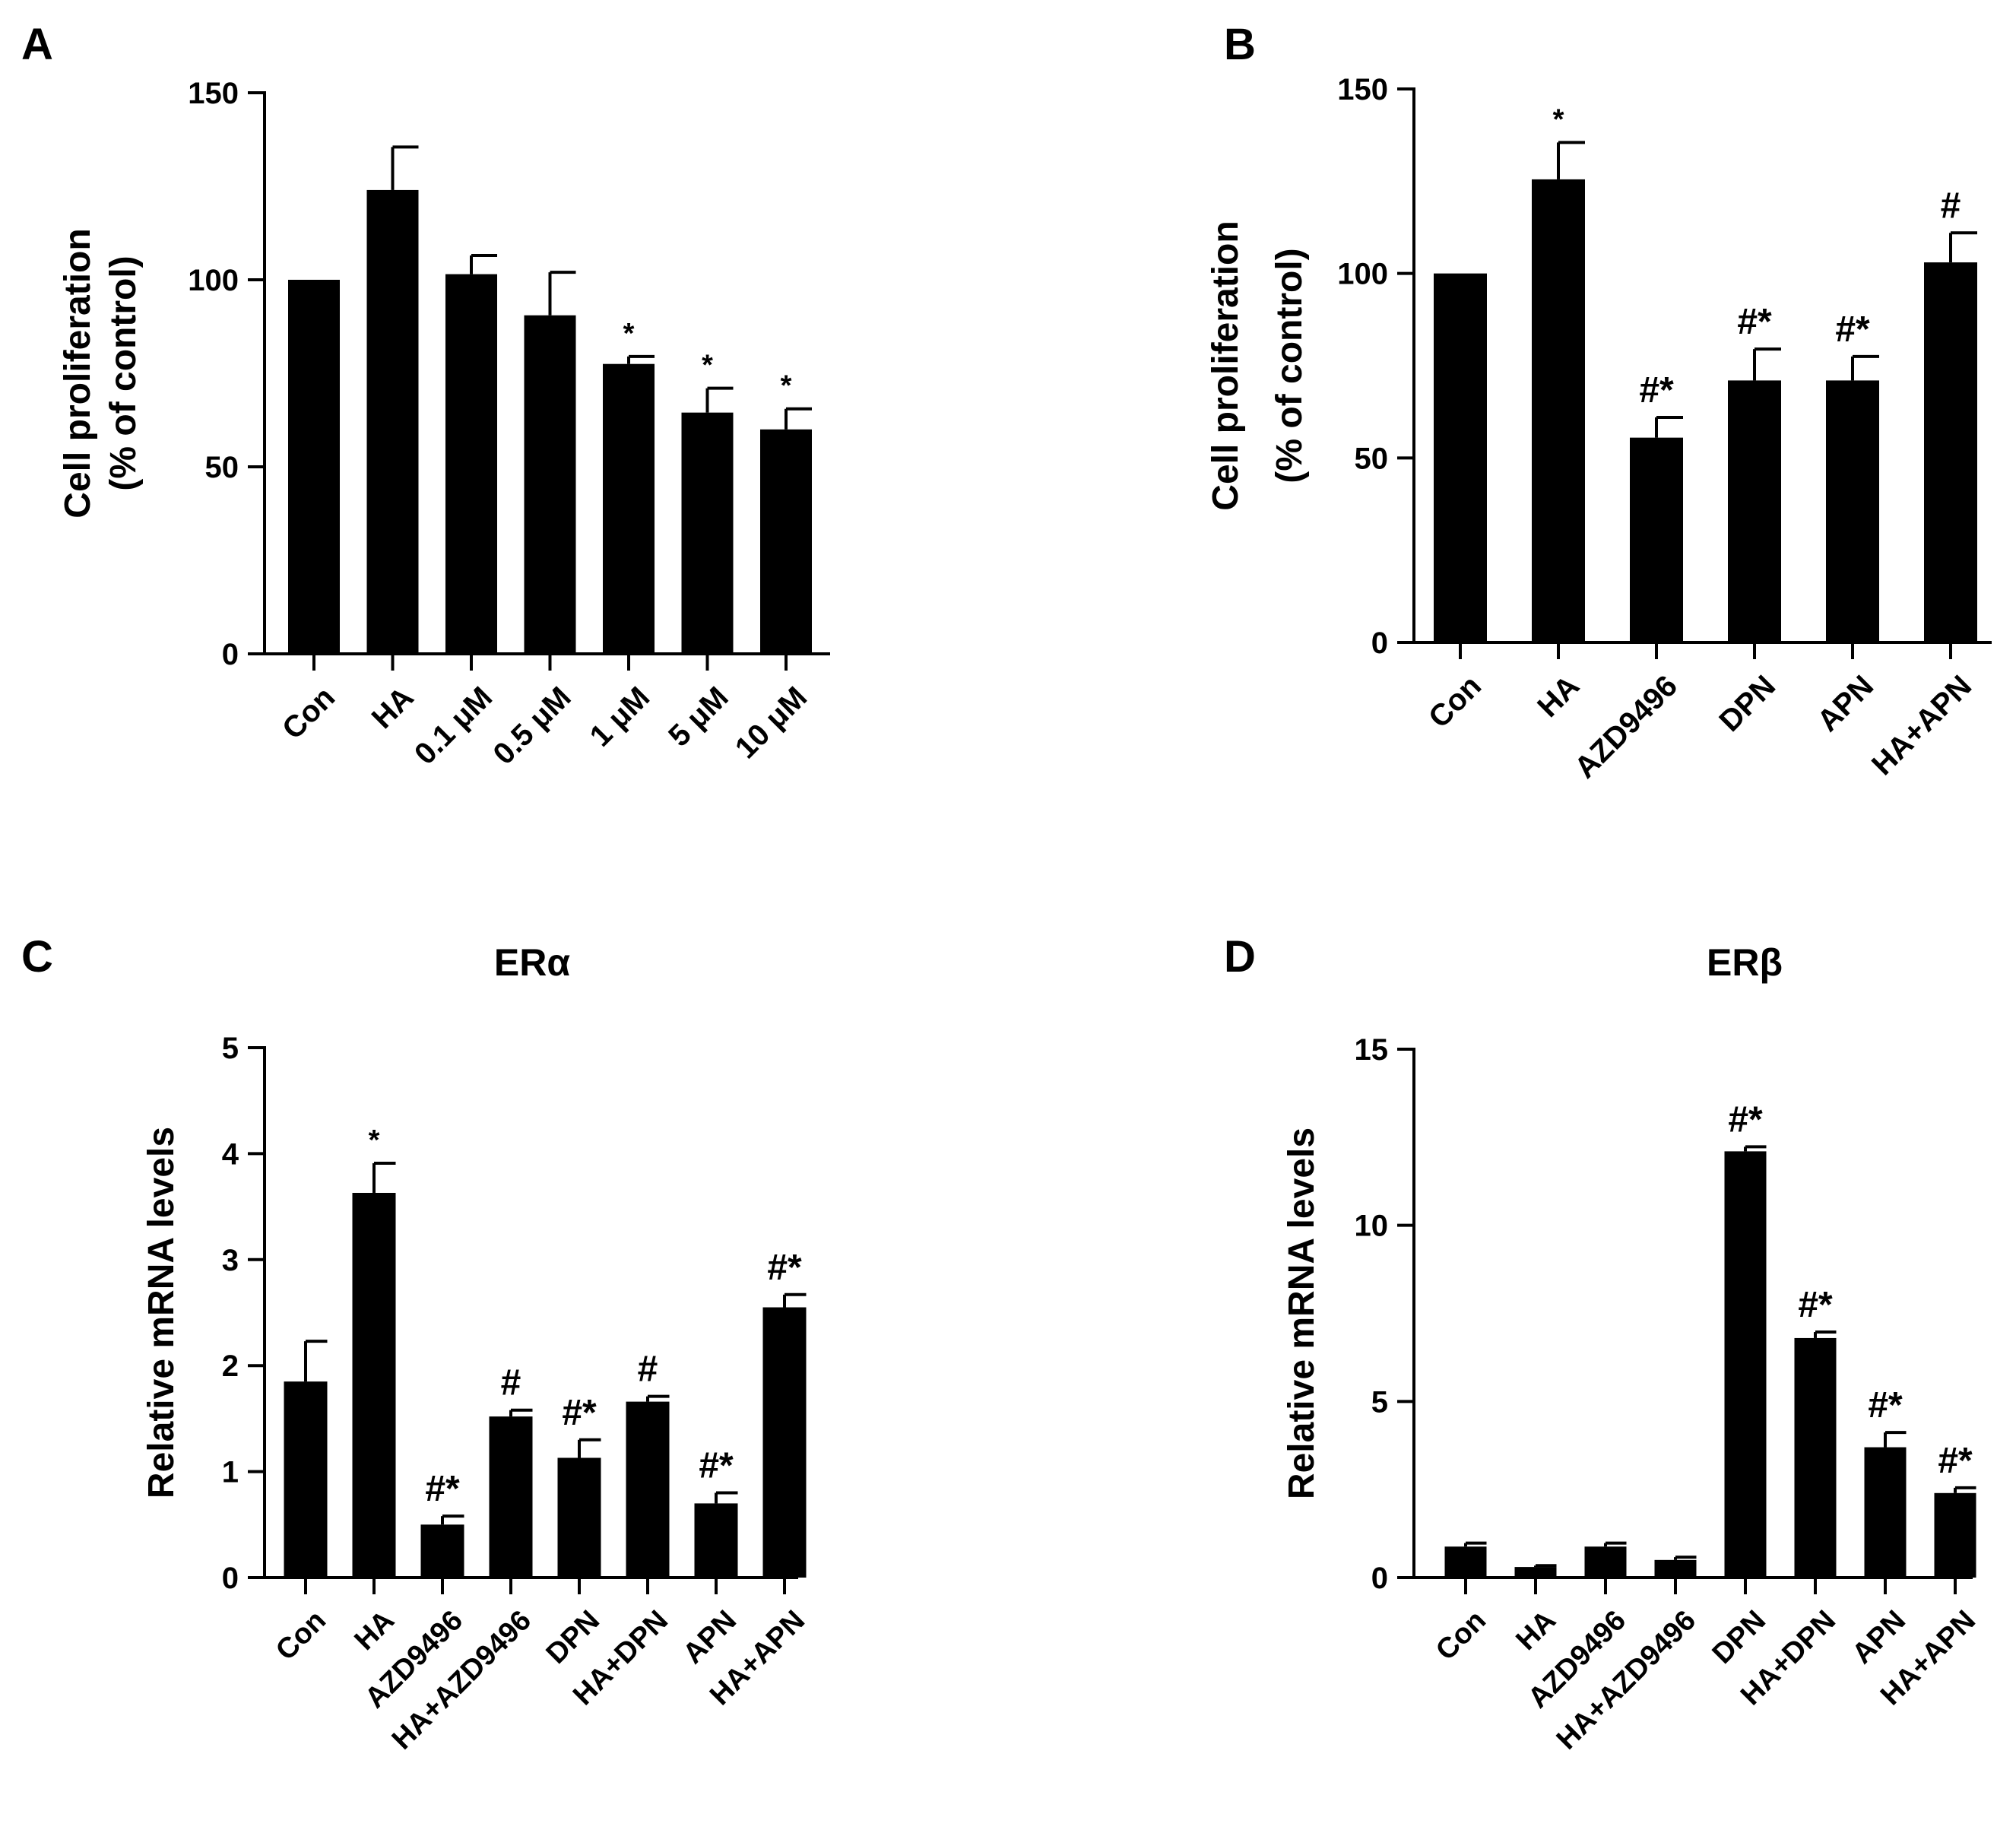 The width and height of the screenshot is (2016, 1830). I want to click on panel-a-xtick-label-4: 0.5 μM, so click(532, 725).